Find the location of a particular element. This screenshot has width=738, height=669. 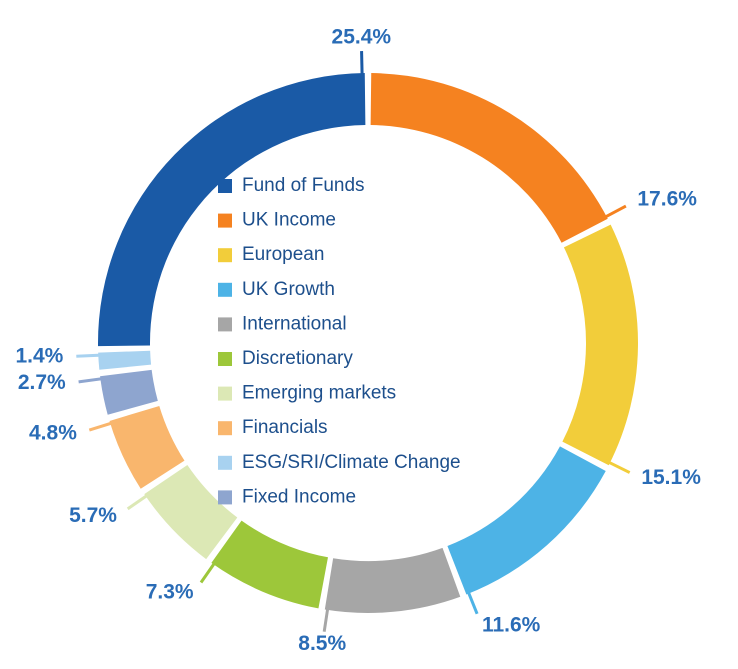

value-label: 7.3% is located at coordinates (170, 592).